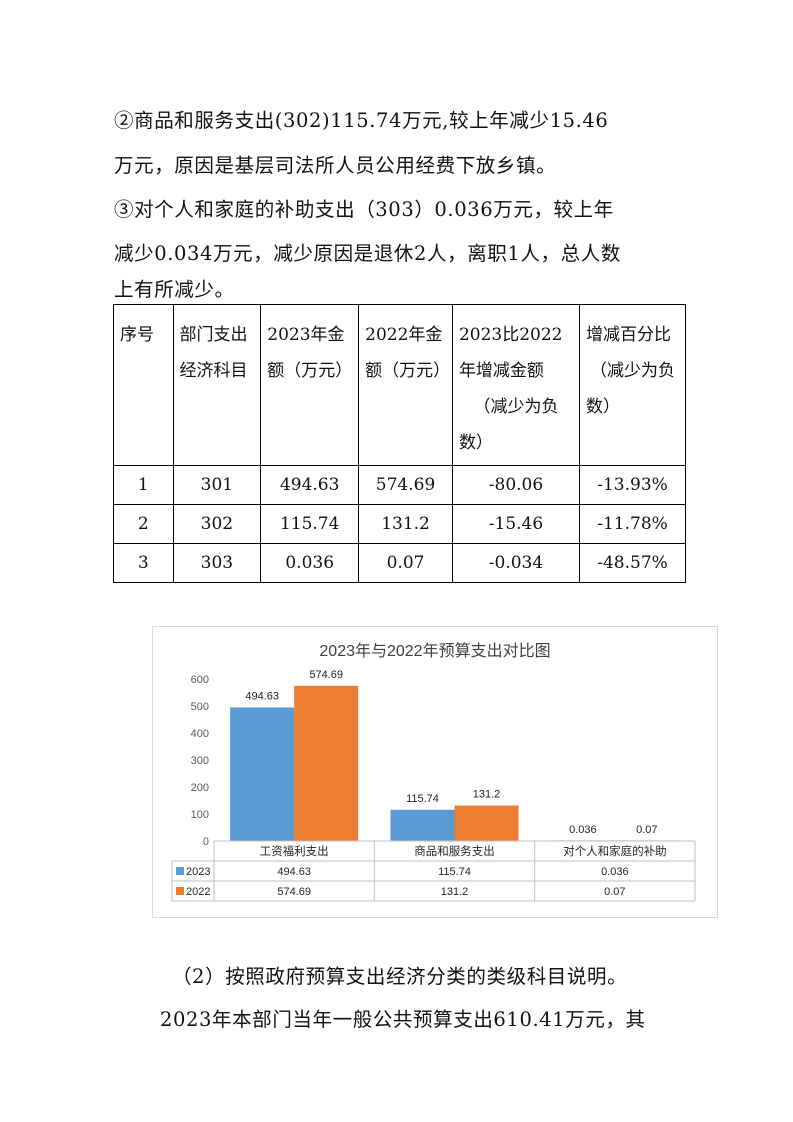  What do you see at coordinates (632, 524) in the screenshot?
I see `table-cell: -11.78%` at bounding box center [632, 524].